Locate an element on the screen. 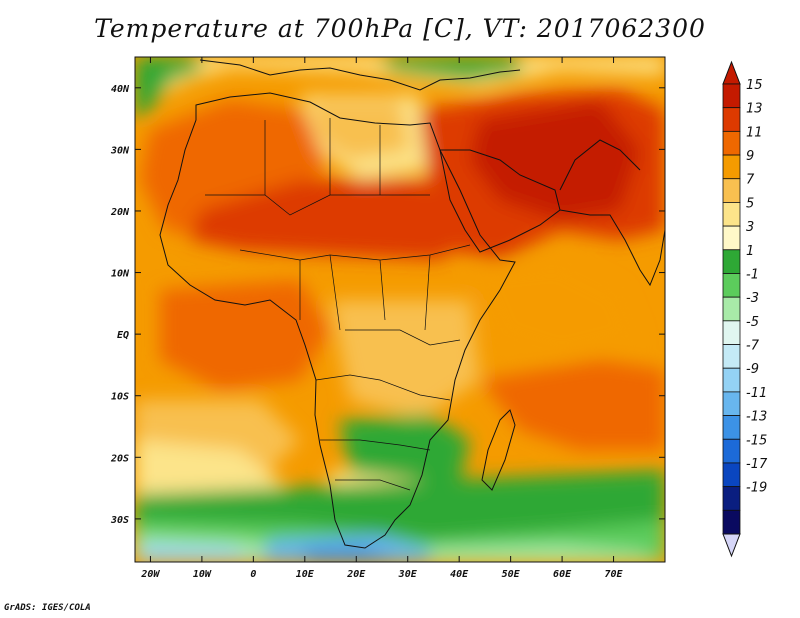 Image resolution: width=800 pixels, height=618 pixels. colorbar-label: -9 is located at coordinates (752, 369).